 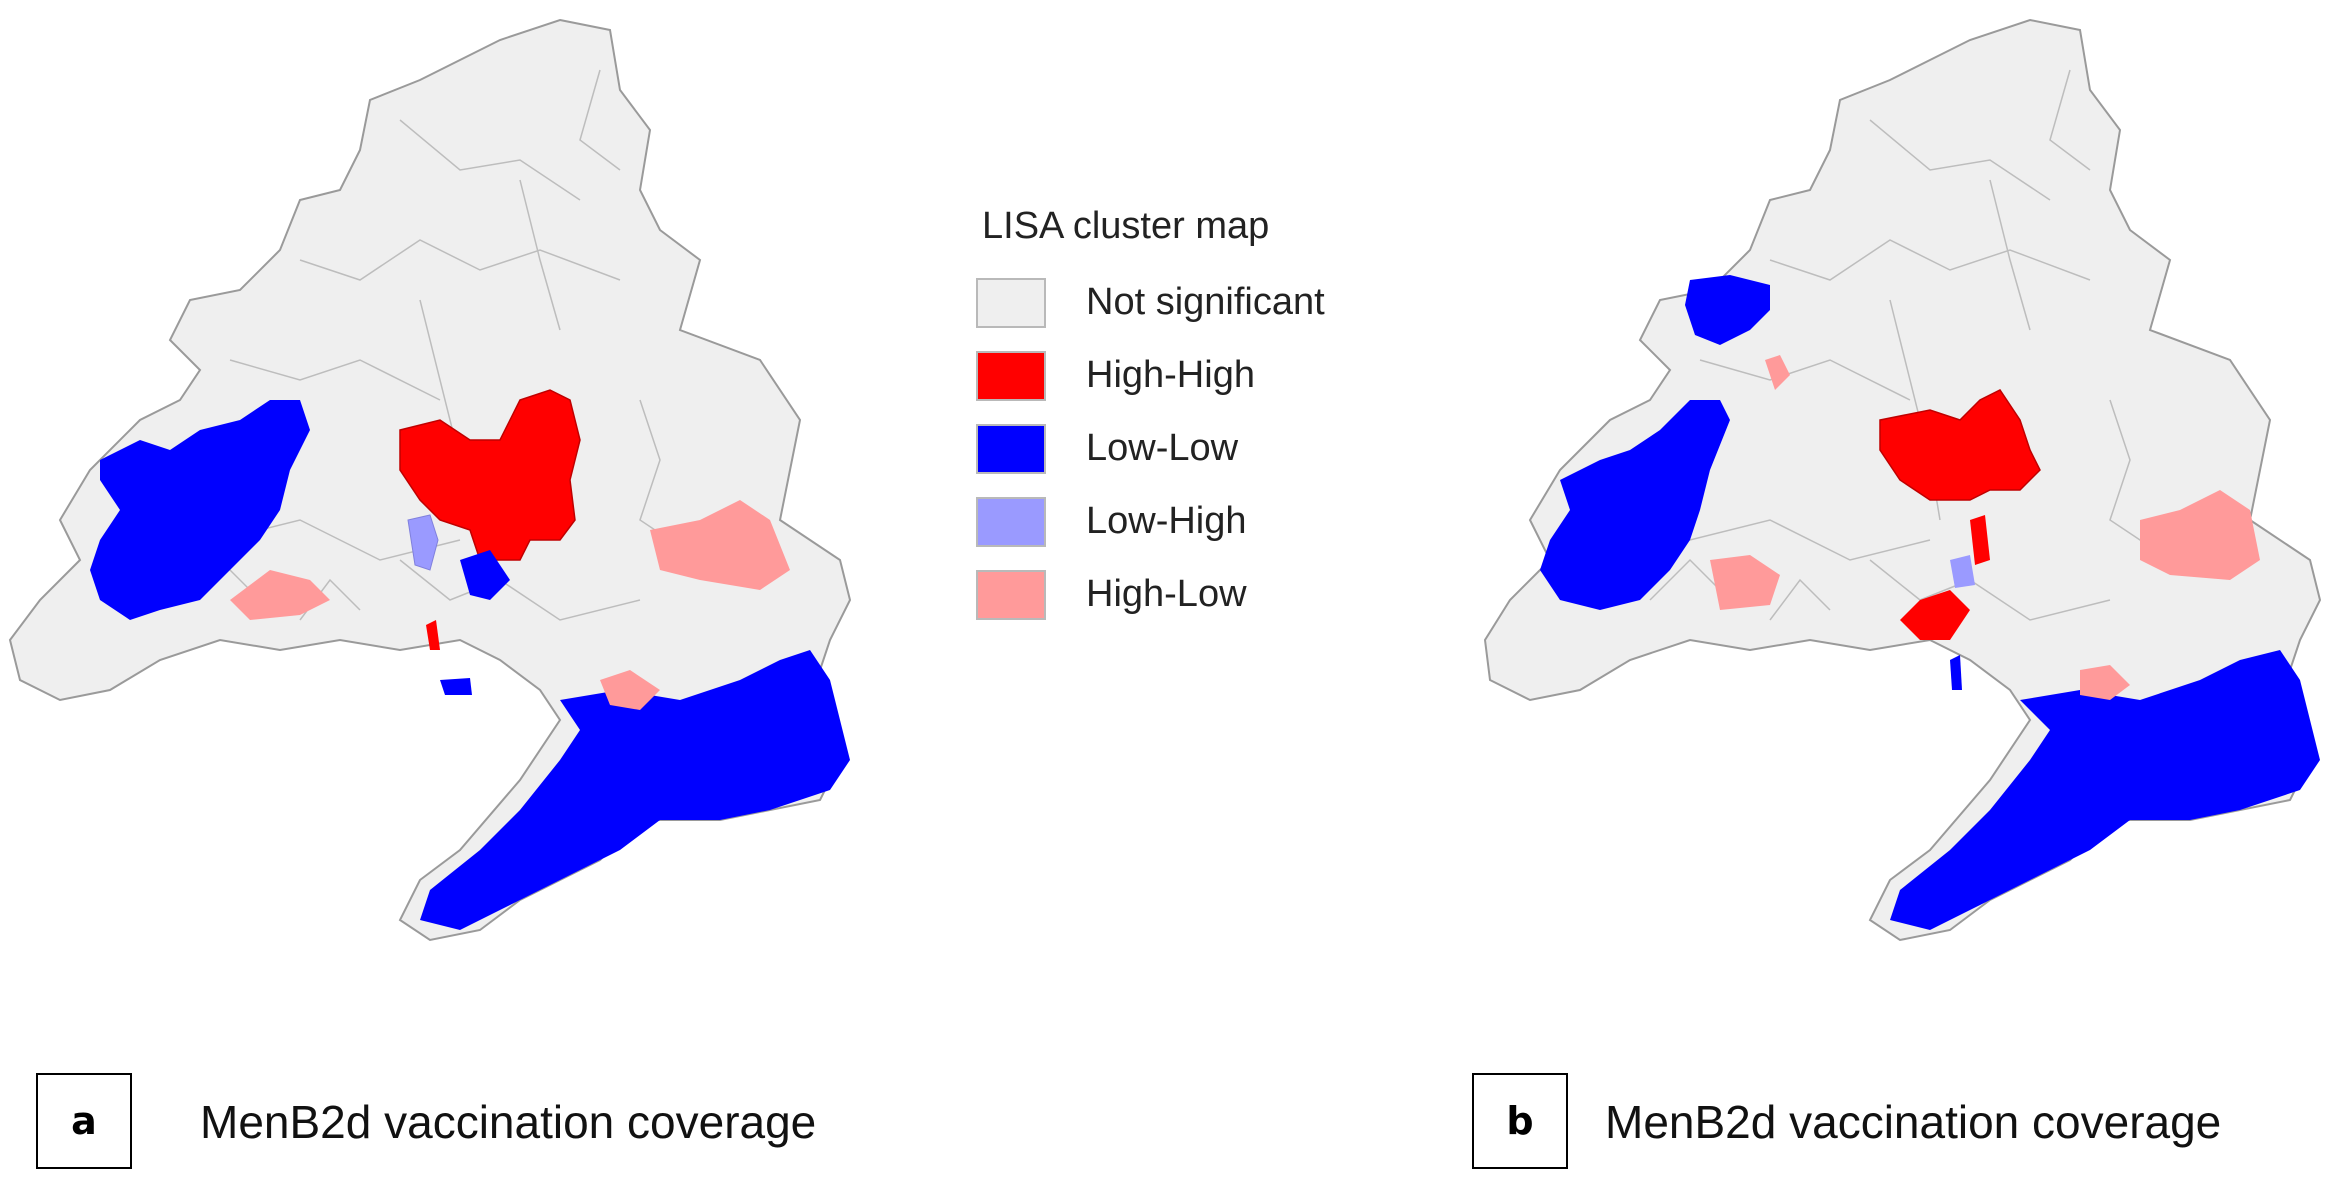 I want to click on legend-item-low-low: Low-Low, so click(x=1186, y=448).